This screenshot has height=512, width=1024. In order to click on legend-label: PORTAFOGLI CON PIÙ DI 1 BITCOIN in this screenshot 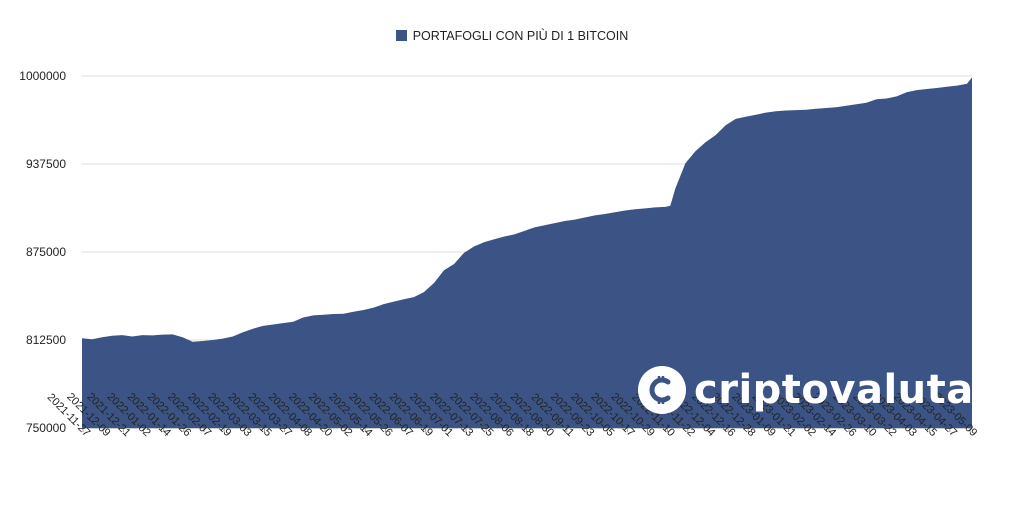, I will do `click(520, 36)`.